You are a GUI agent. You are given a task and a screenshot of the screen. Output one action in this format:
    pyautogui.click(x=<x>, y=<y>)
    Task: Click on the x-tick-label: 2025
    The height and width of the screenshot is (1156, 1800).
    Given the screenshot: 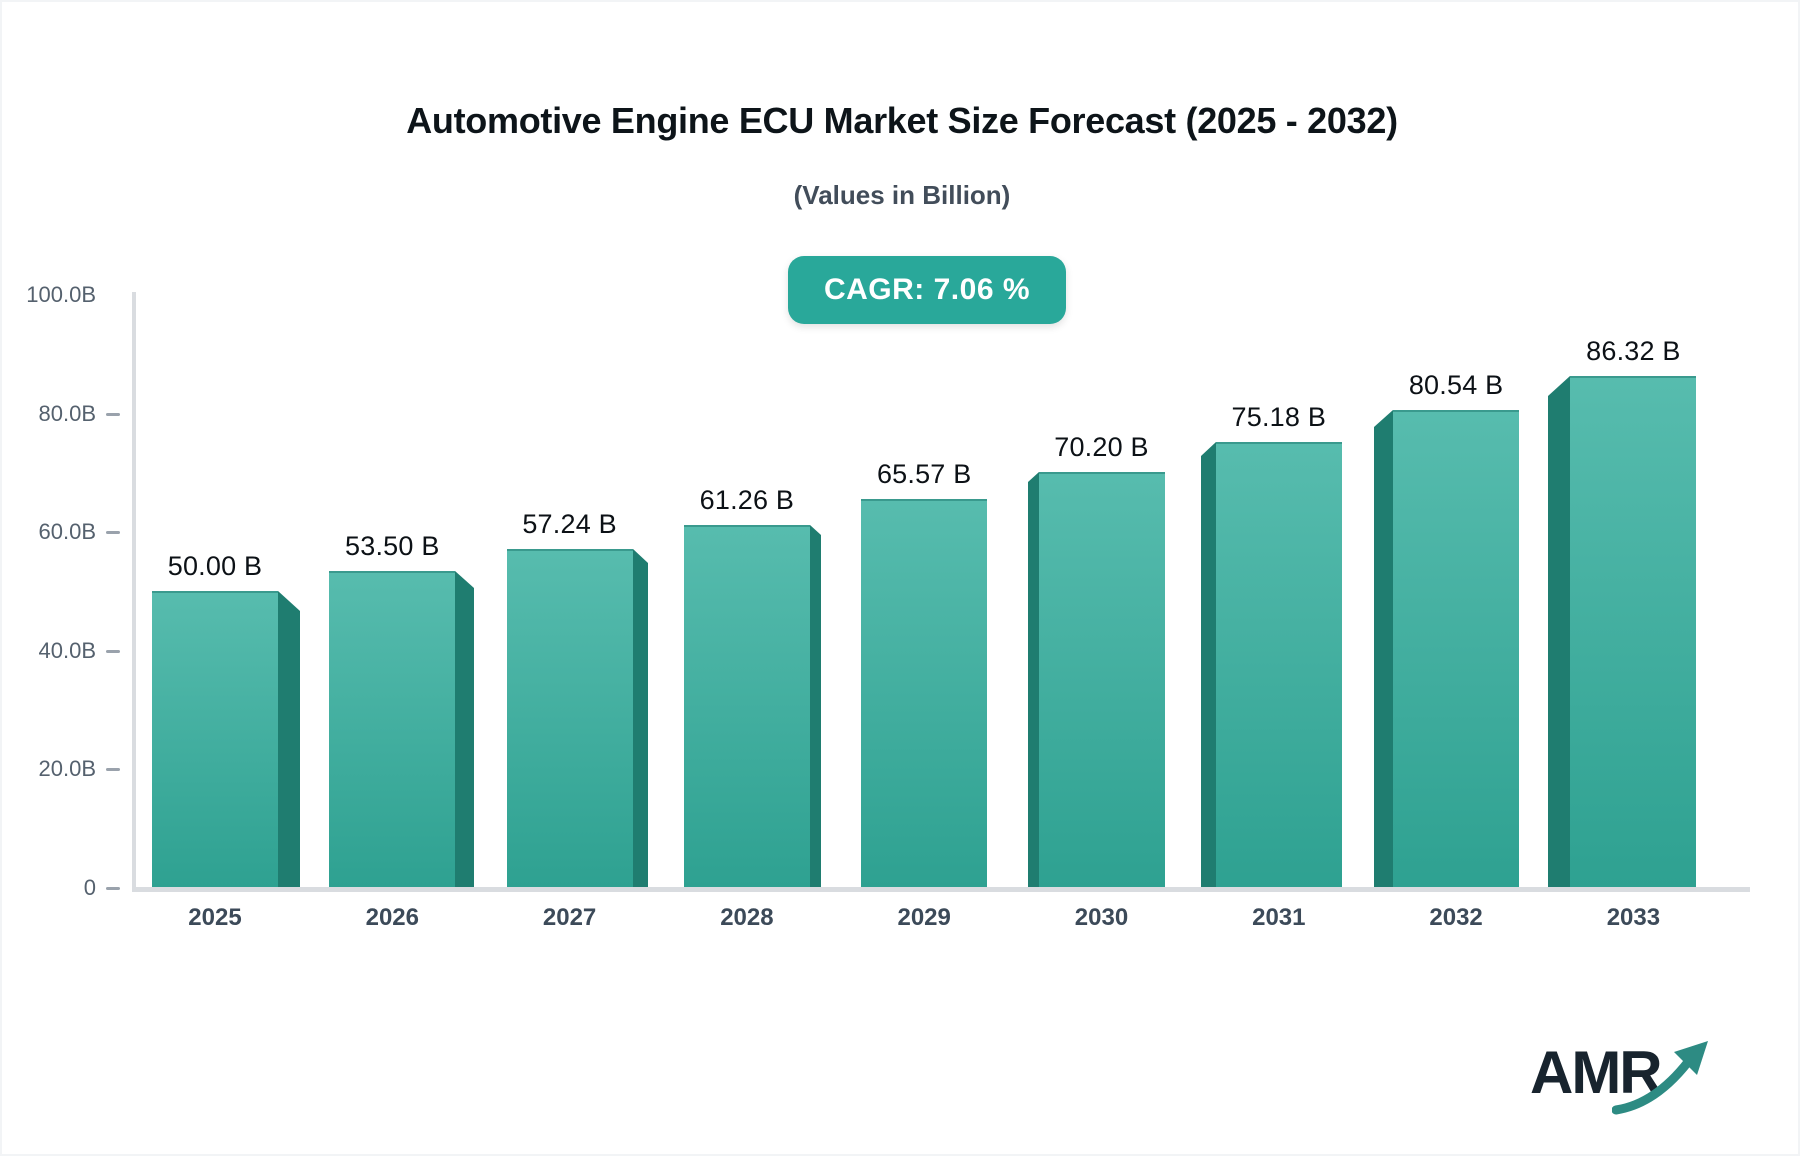 What is the action you would take?
    pyautogui.click(x=215, y=917)
    